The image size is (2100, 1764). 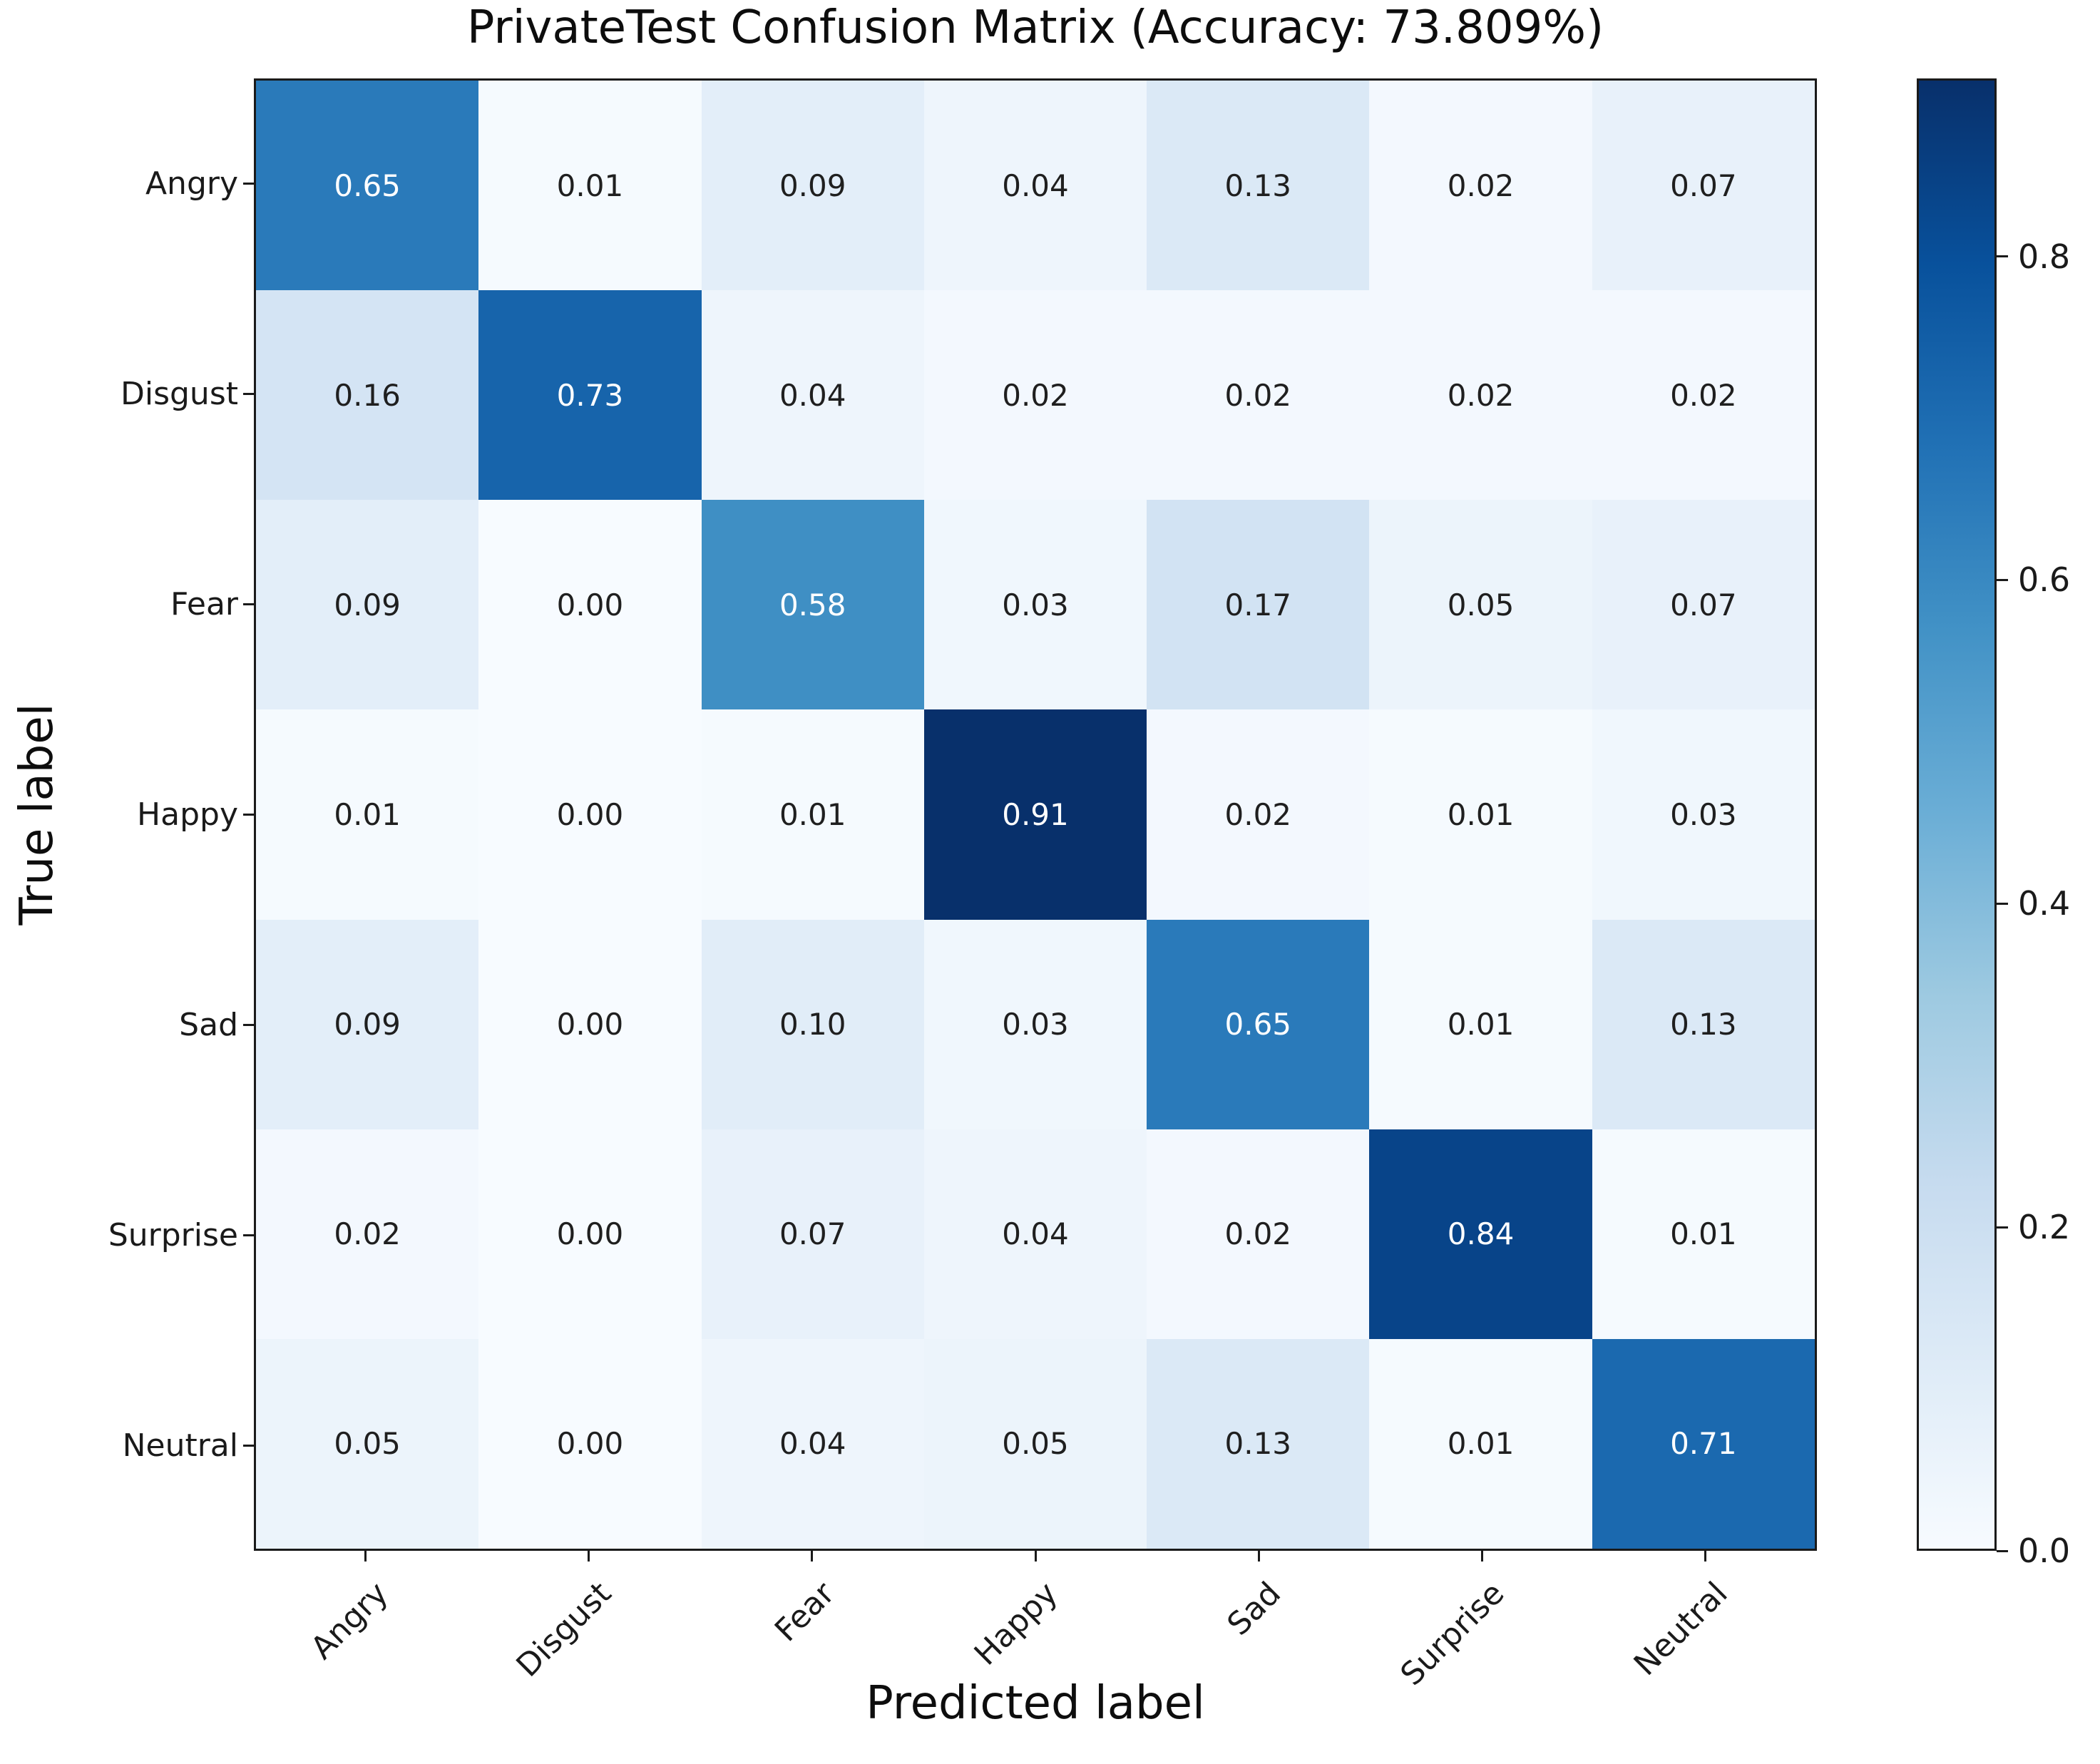 I want to click on matrix-cell-value: 0.73, so click(x=590, y=395).